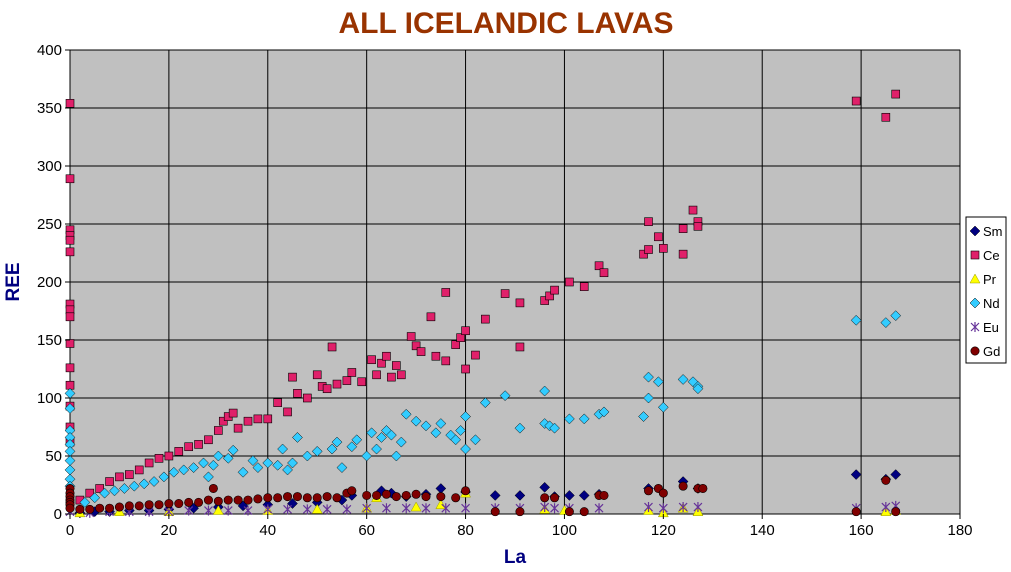 Image resolution: width=1011 pixels, height=572 pixels. Describe the element at coordinates (49, 398) in the screenshot. I see `y-tick-label: 100` at that location.